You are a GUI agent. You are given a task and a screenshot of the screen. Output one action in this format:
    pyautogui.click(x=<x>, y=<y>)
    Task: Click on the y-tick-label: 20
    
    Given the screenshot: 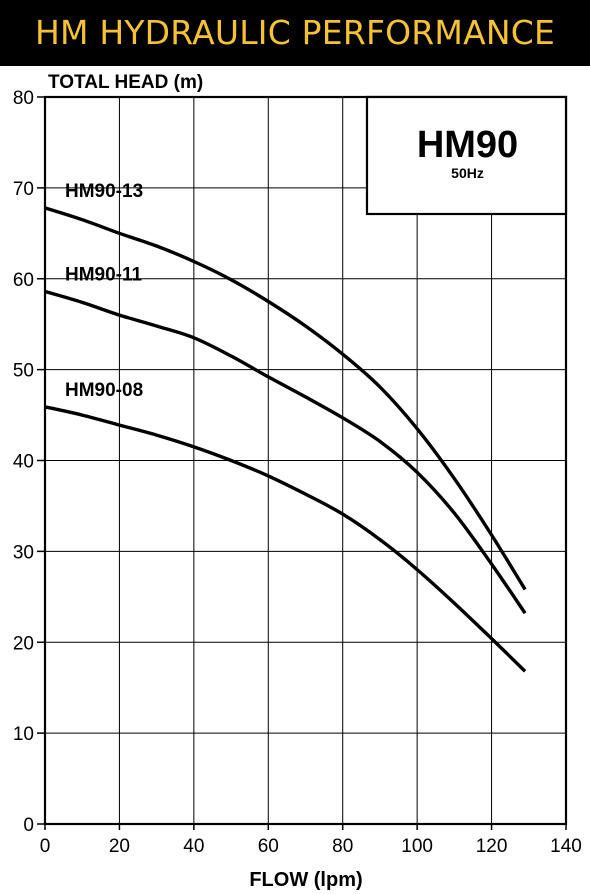 What is the action you would take?
    pyautogui.click(x=23, y=643)
    